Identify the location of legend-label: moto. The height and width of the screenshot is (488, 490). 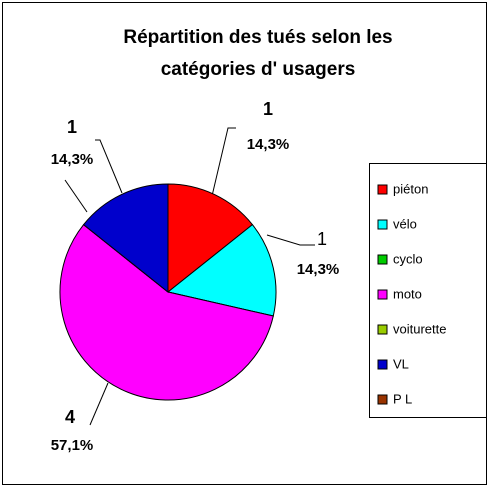
(407, 293).